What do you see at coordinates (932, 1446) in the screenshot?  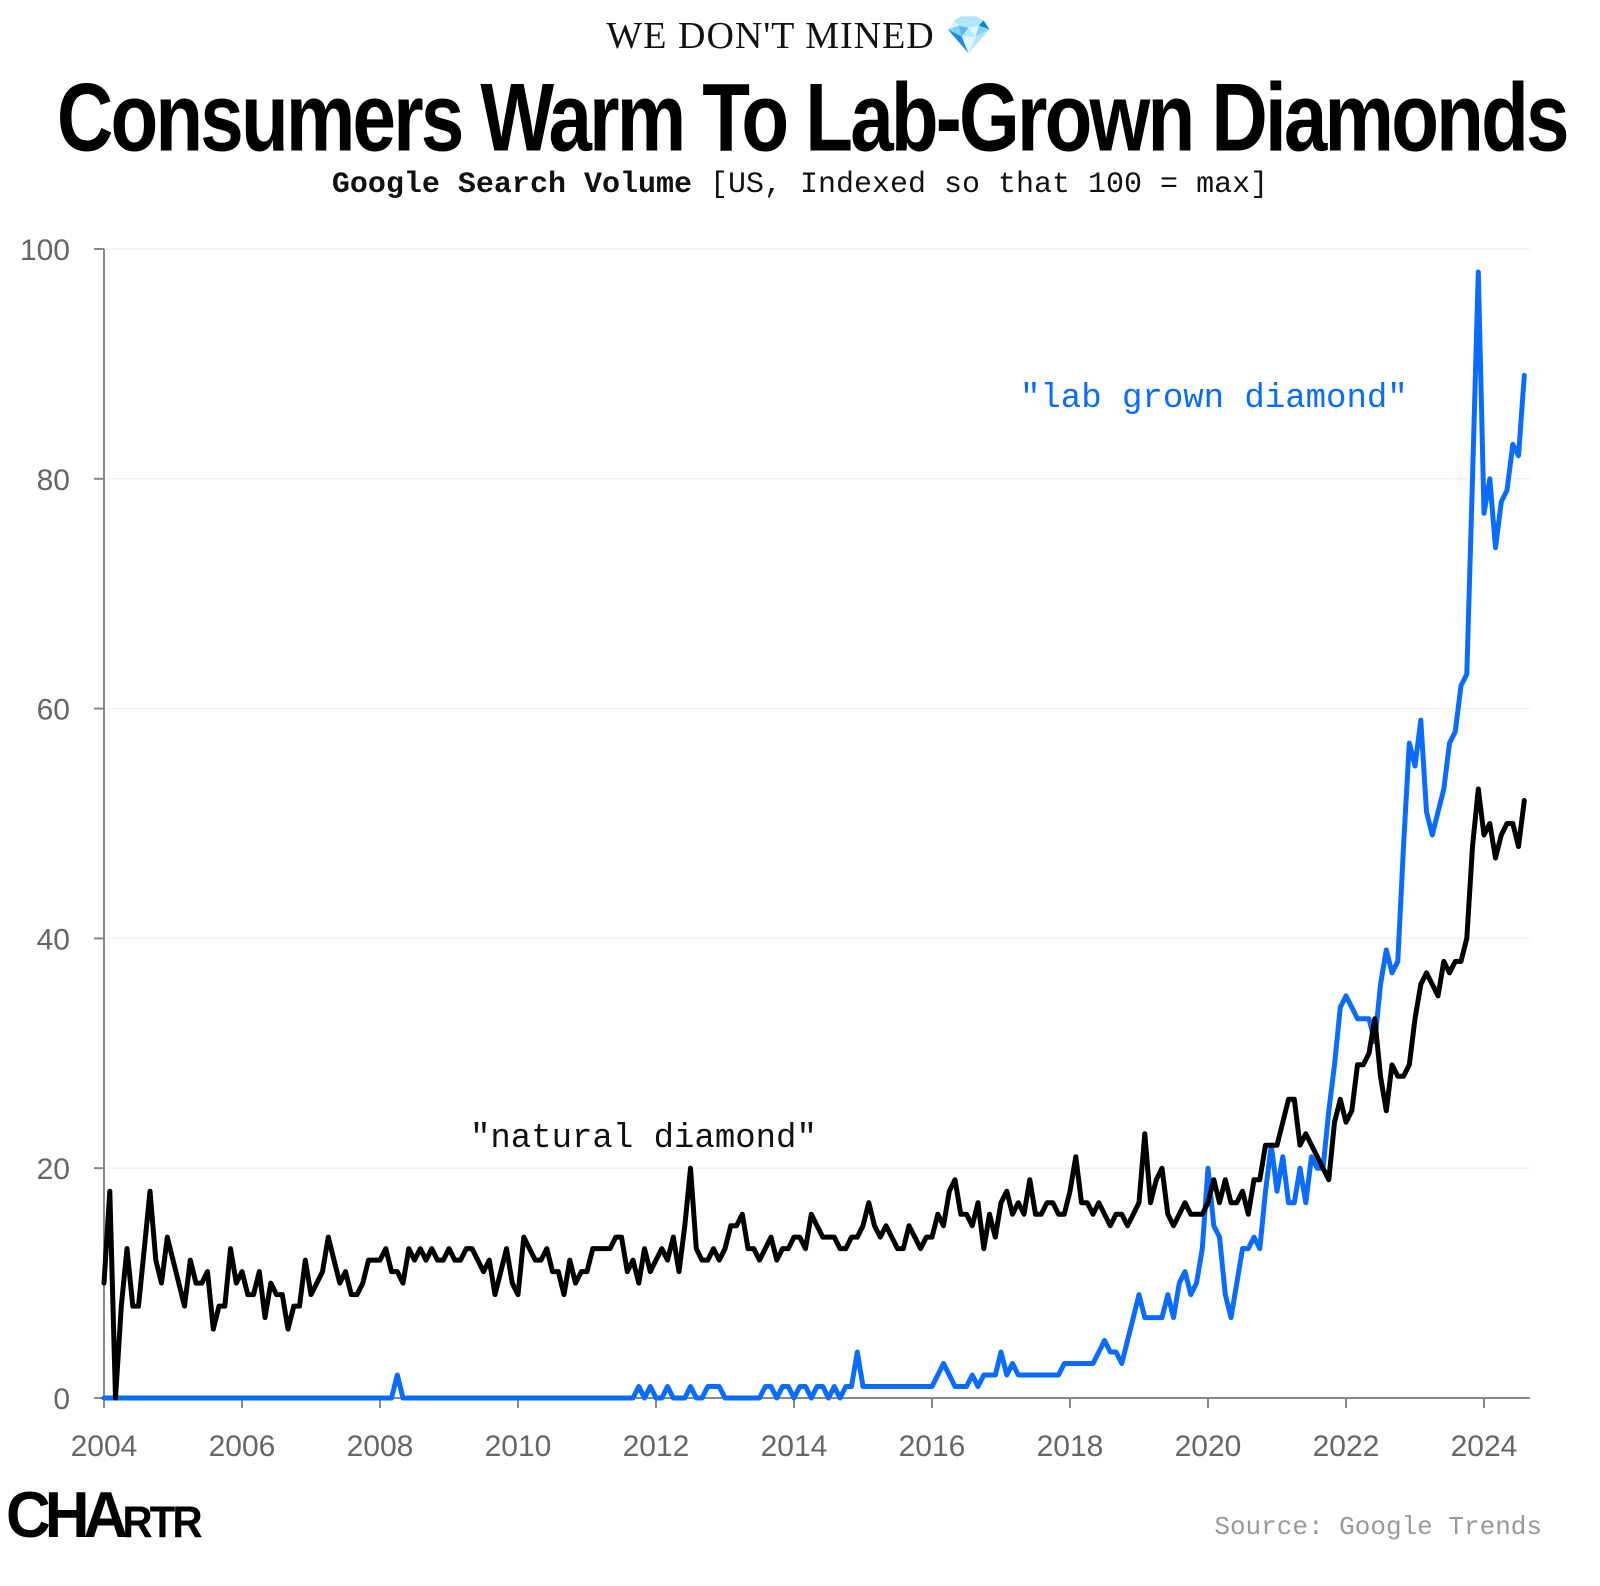 I see `x-tick-label: 2016` at bounding box center [932, 1446].